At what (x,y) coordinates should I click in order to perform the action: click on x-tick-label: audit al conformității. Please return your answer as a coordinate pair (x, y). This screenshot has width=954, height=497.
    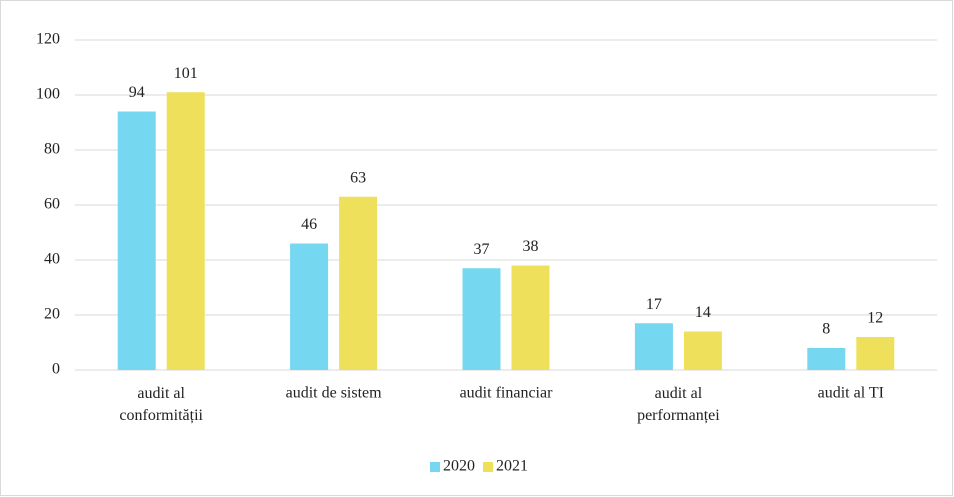
    Looking at the image, I should click on (161, 404).